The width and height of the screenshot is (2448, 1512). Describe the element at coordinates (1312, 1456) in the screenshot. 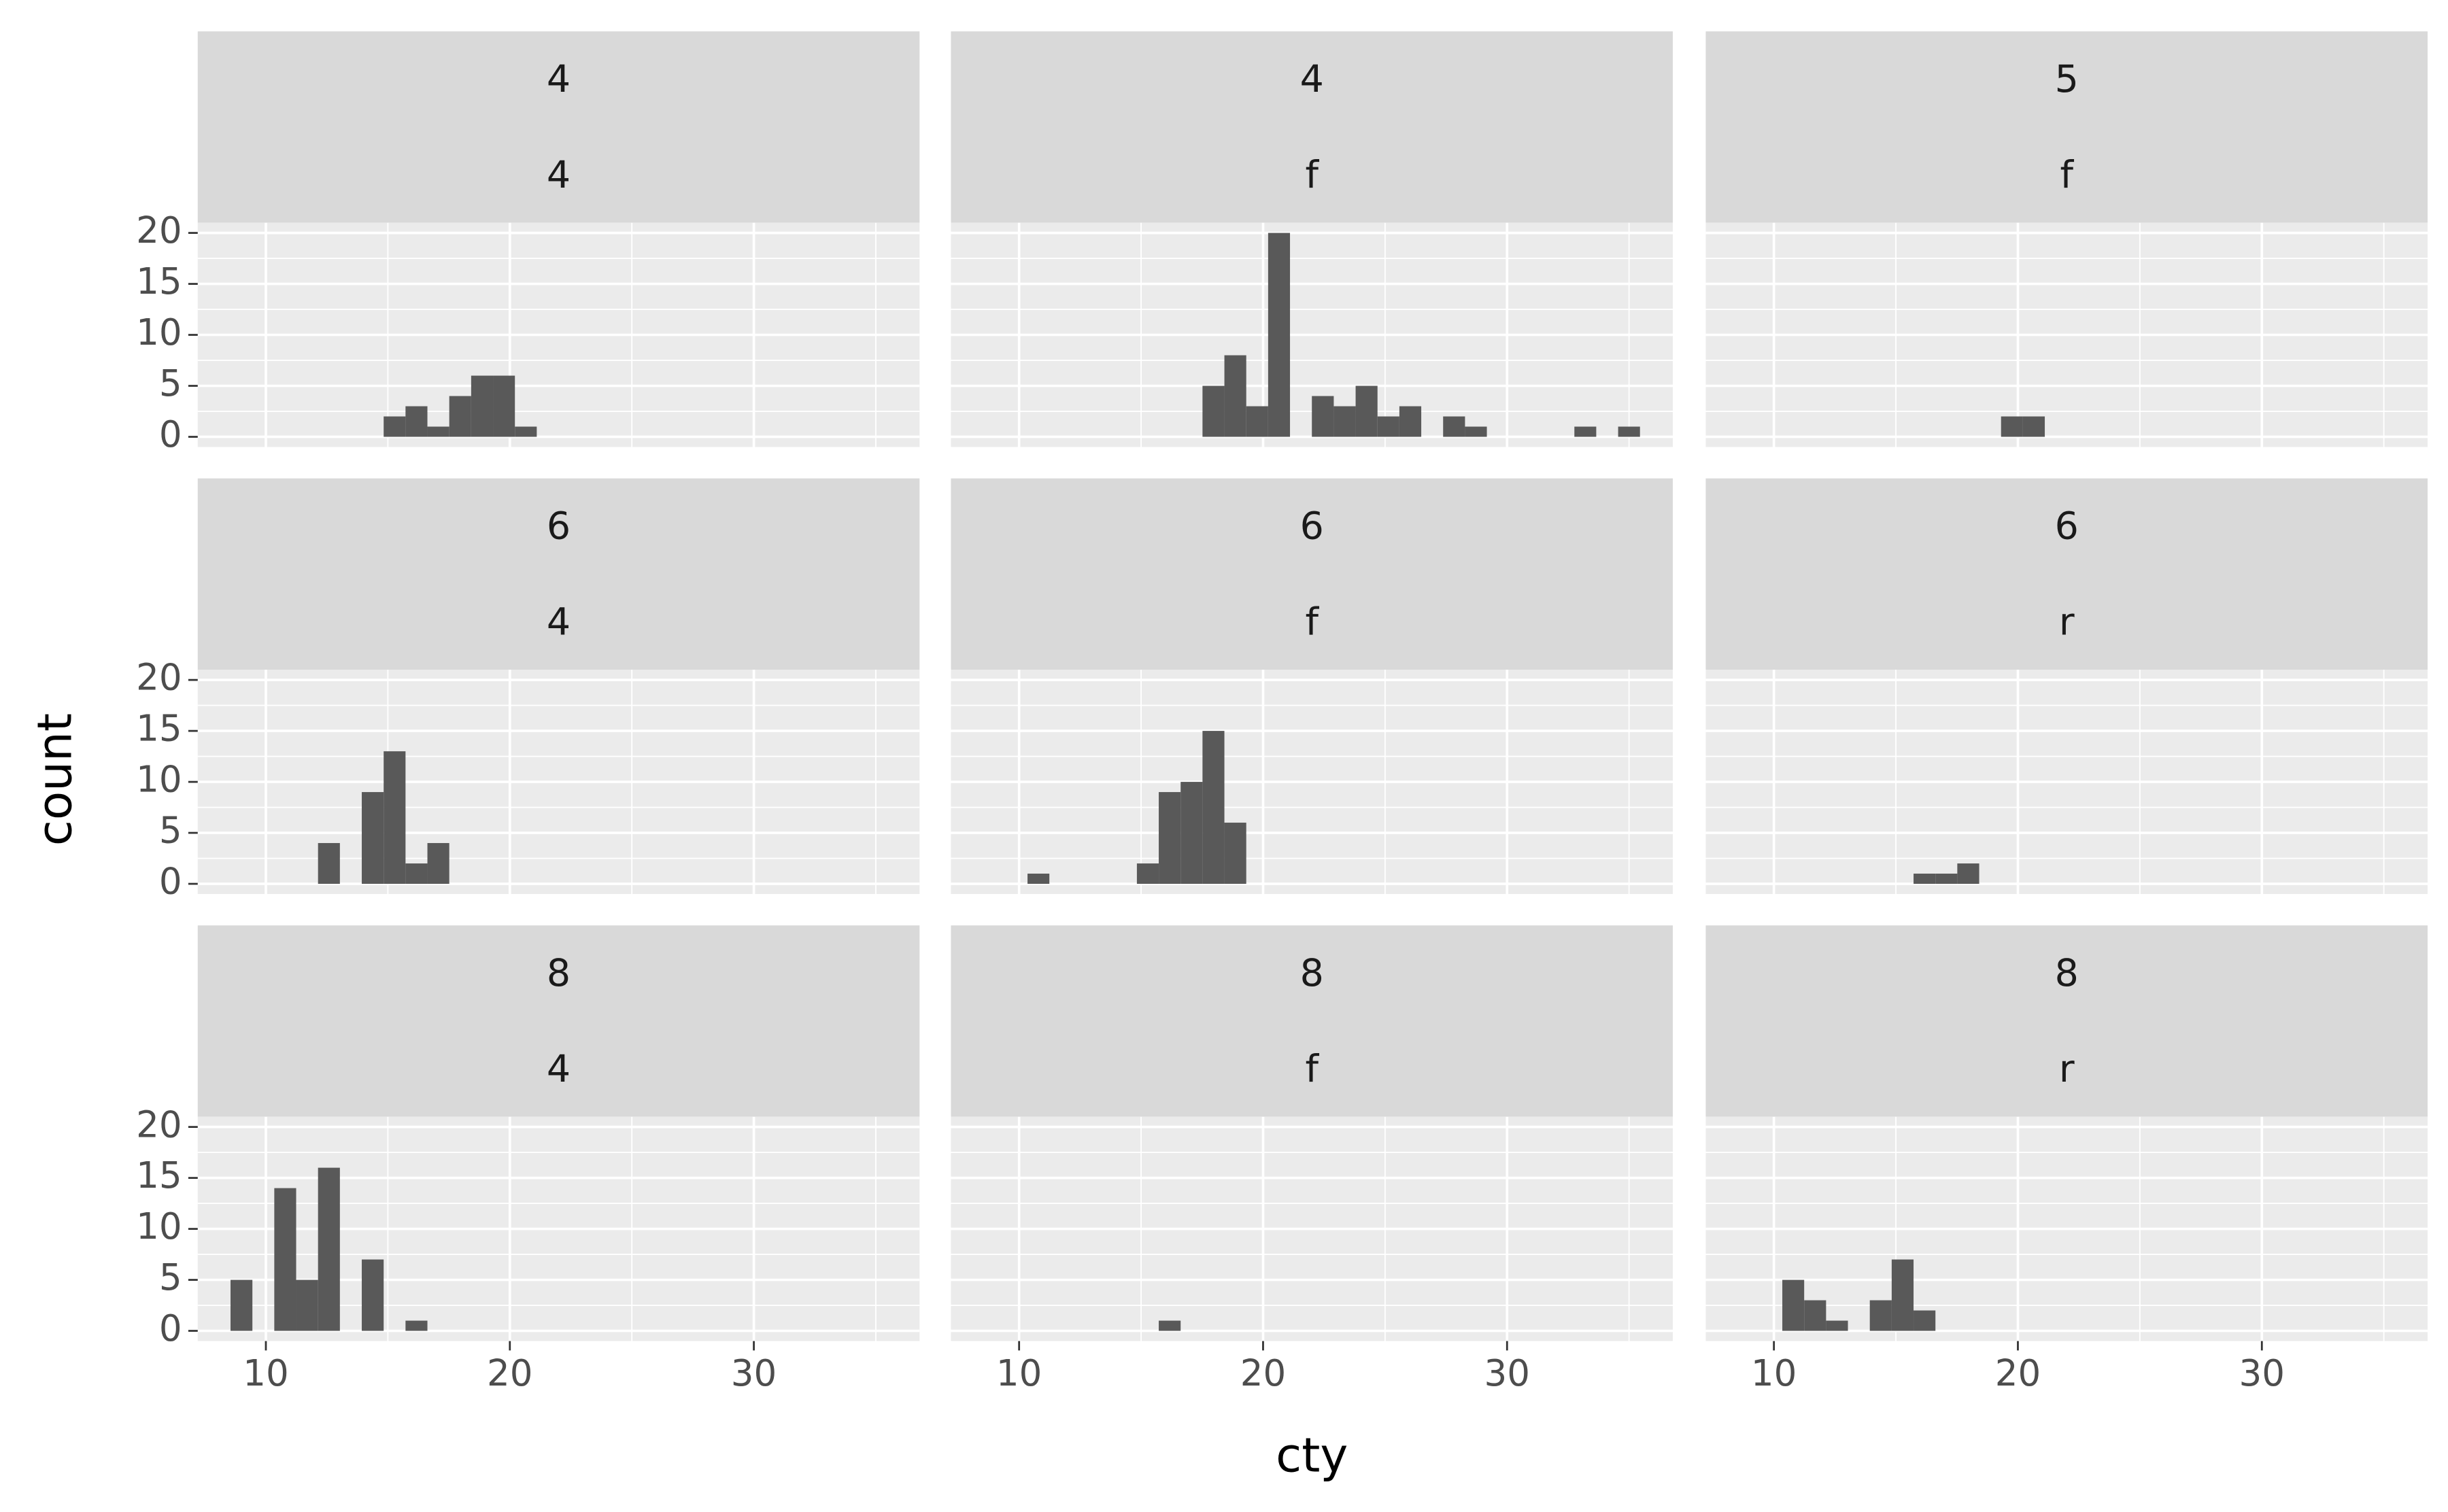

I see `x-axis-title: cty` at that location.